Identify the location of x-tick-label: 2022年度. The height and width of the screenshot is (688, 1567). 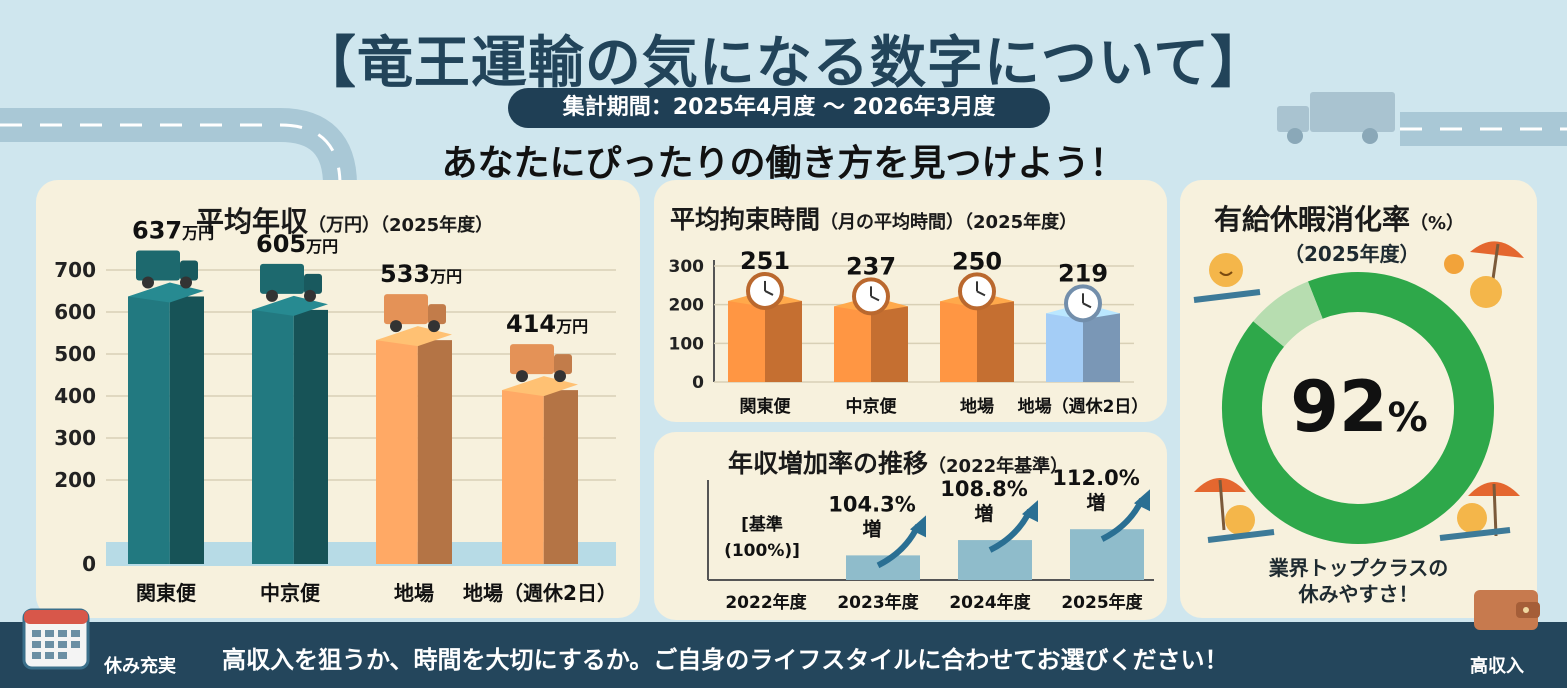
(766, 602).